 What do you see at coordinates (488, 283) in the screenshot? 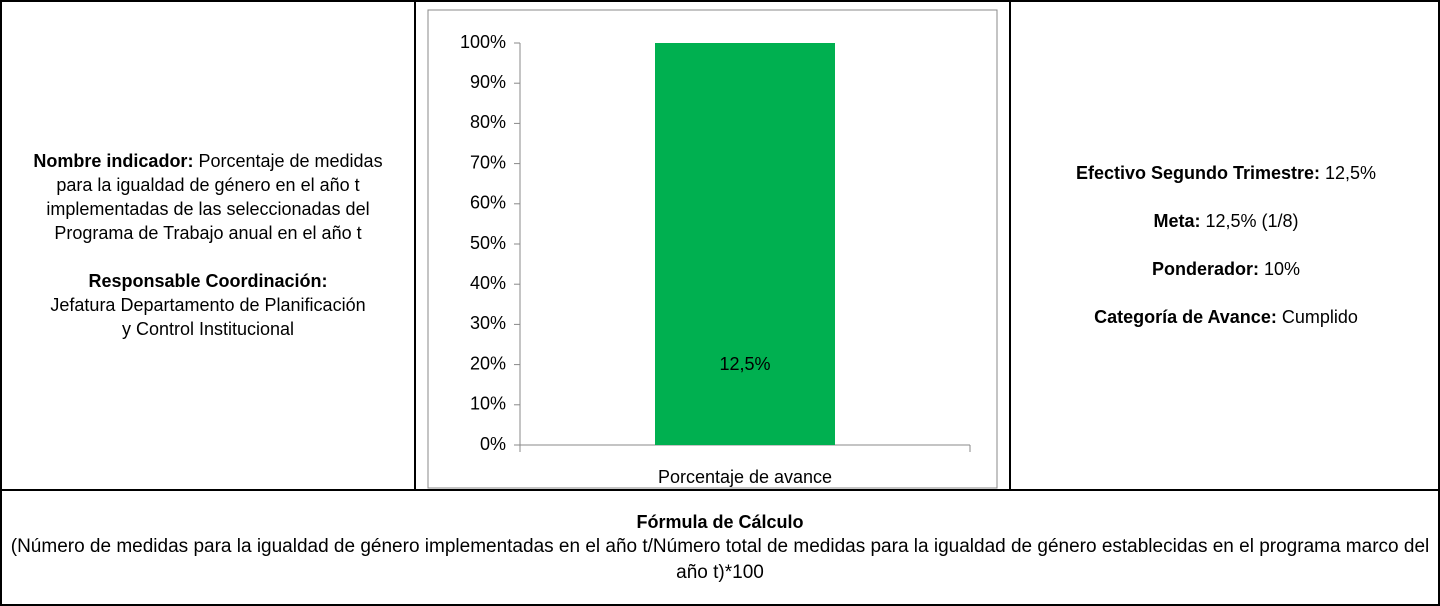
I see `y-tick-label: 40%` at bounding box center [488, 283].